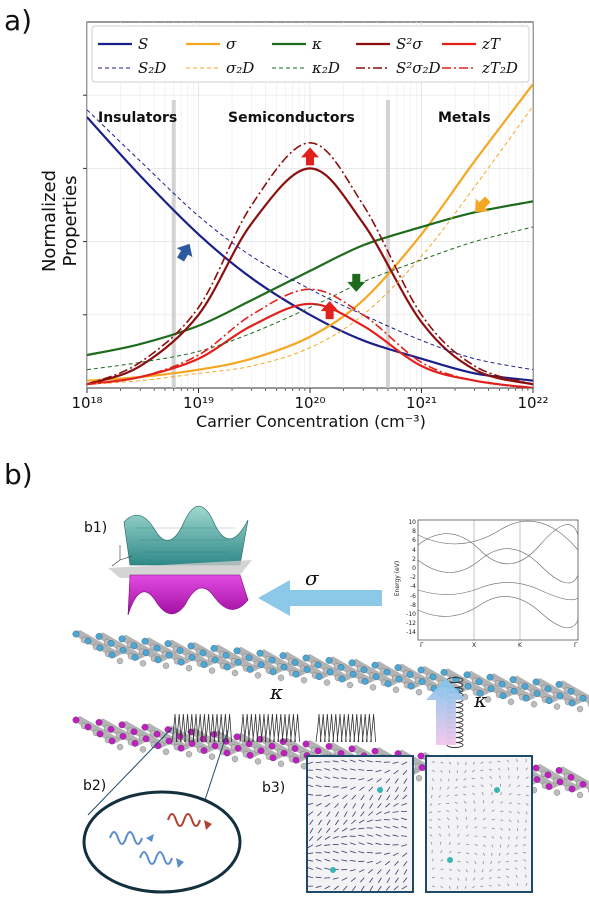 This screenshot has width=589, height=897. Describe the element at coordinates (312, 578) in the screenshot. I see `sigma-label: σ` at that location.